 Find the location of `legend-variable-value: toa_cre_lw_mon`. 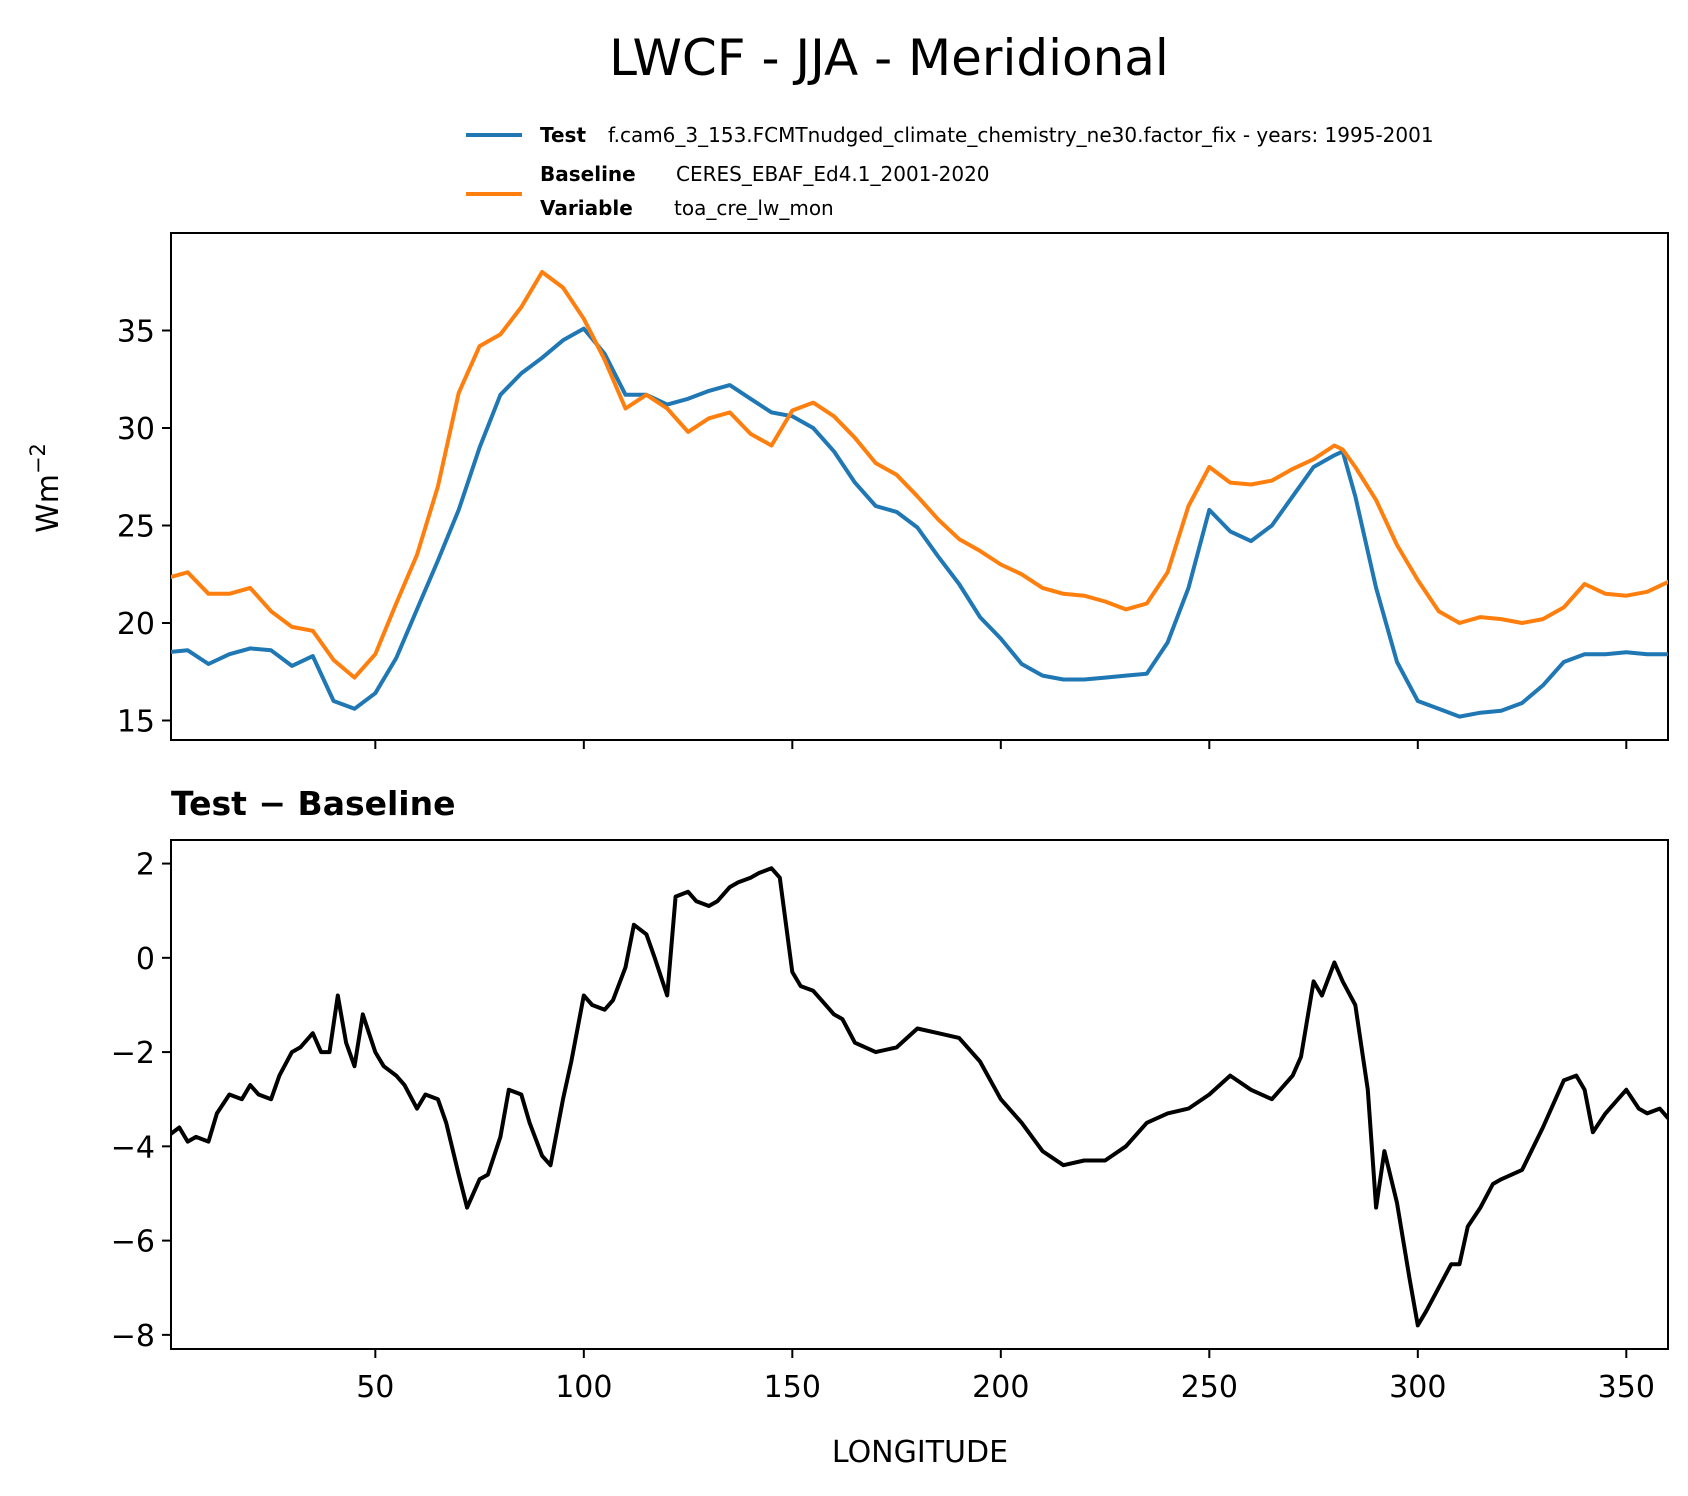

legend-variable-value: toa_cre_lw_mon is located at coordinates (754, 208).